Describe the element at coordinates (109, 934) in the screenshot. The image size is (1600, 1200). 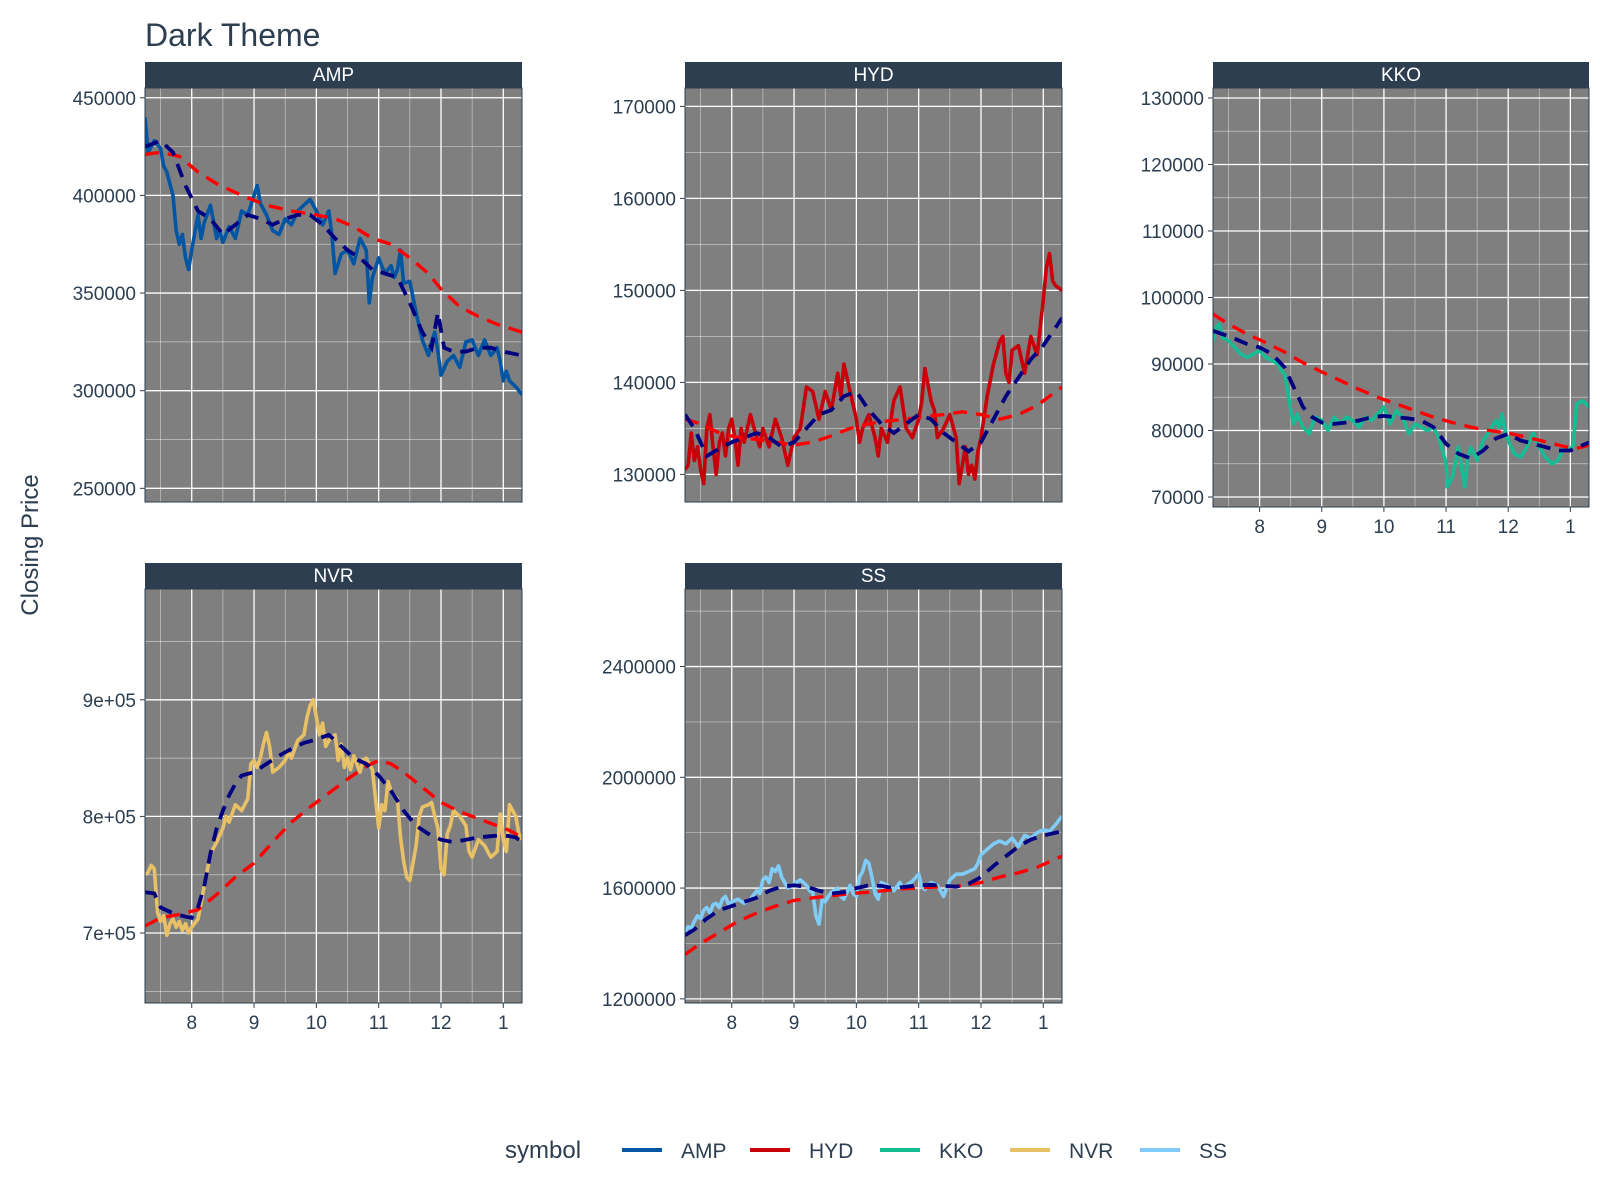
I see `y-tick-label: 7e+05` at that location.